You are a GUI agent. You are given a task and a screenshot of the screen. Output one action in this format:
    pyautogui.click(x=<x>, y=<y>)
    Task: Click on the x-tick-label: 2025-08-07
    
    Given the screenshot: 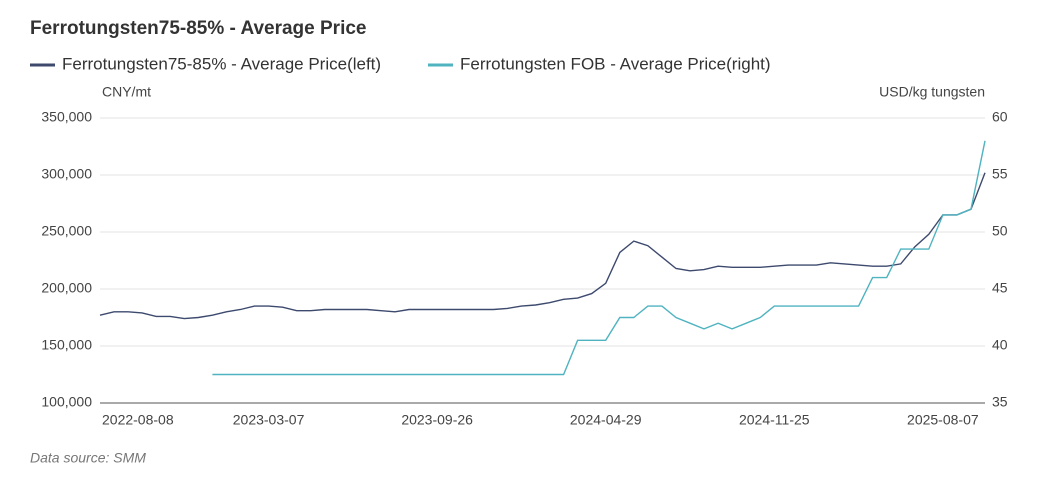 What is the action you would take?
    pyautogui.click(x=943, y=420)
    